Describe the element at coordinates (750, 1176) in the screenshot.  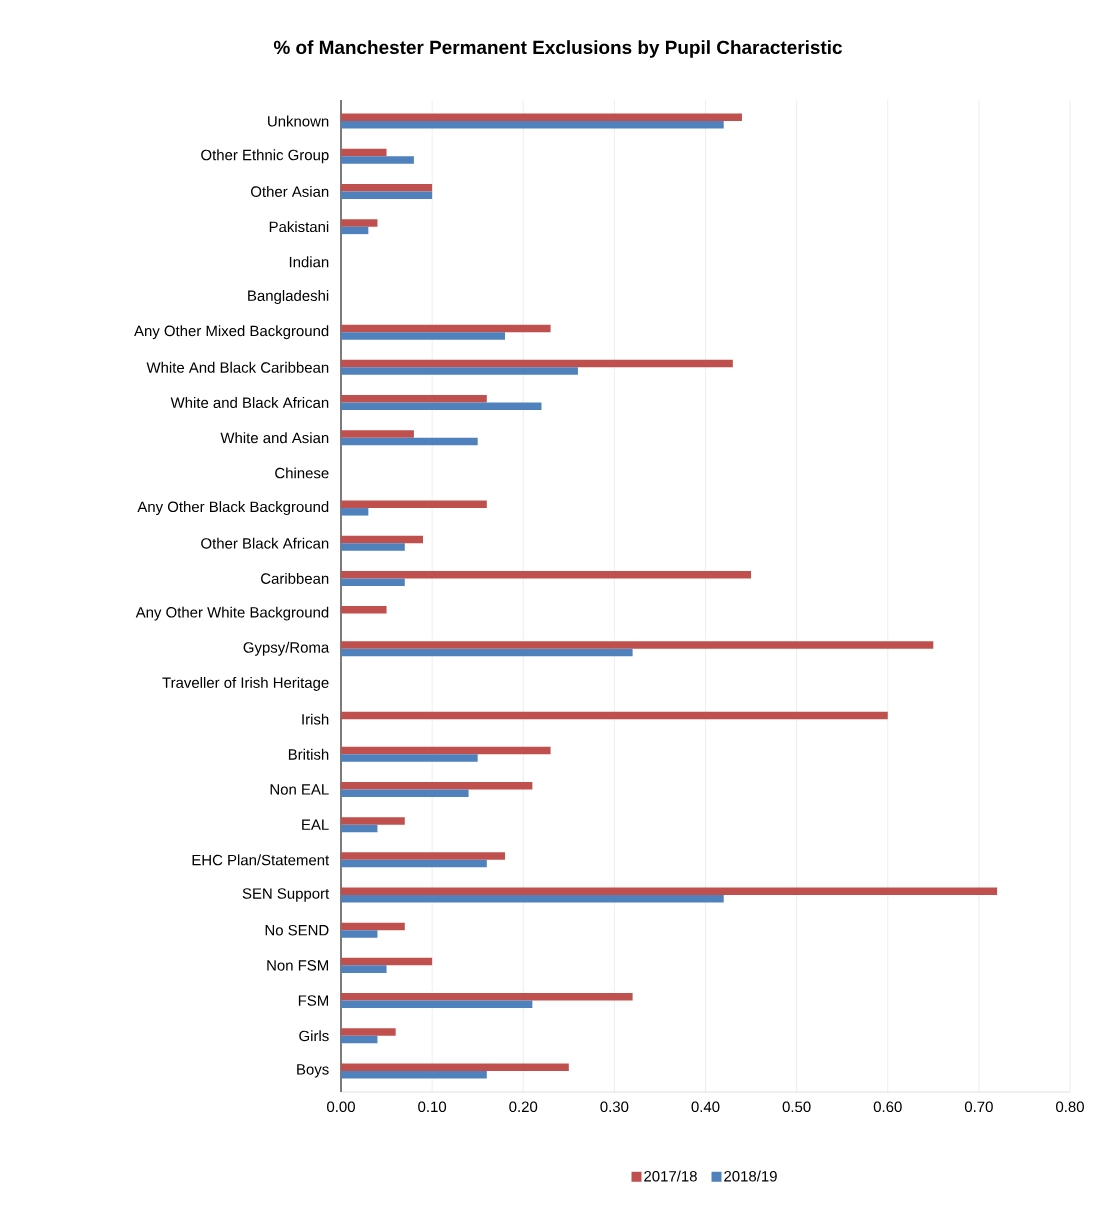
I see `legend-label: 2018/19` at that location.